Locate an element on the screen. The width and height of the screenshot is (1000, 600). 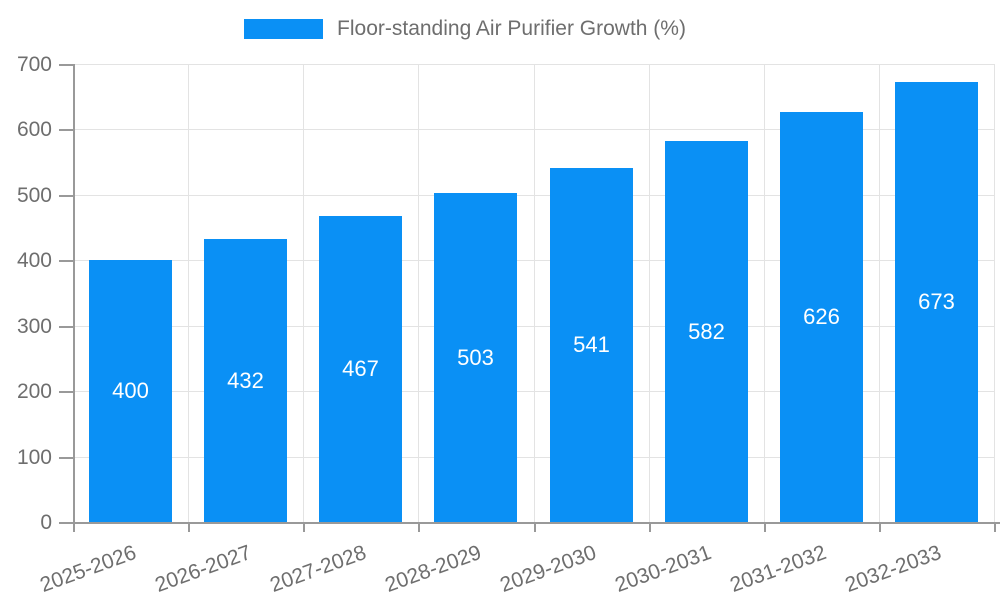
bar: 582 is located at coordinates (706, 331).